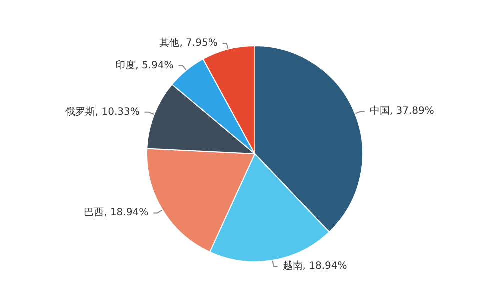 Image resolution: width=491 pixels, height=296 pixels. What do you see at coordinates (315, 266) in the screenshot?
I see `slice-label: 越南, 18.94%` at bounding box center [315, 266].